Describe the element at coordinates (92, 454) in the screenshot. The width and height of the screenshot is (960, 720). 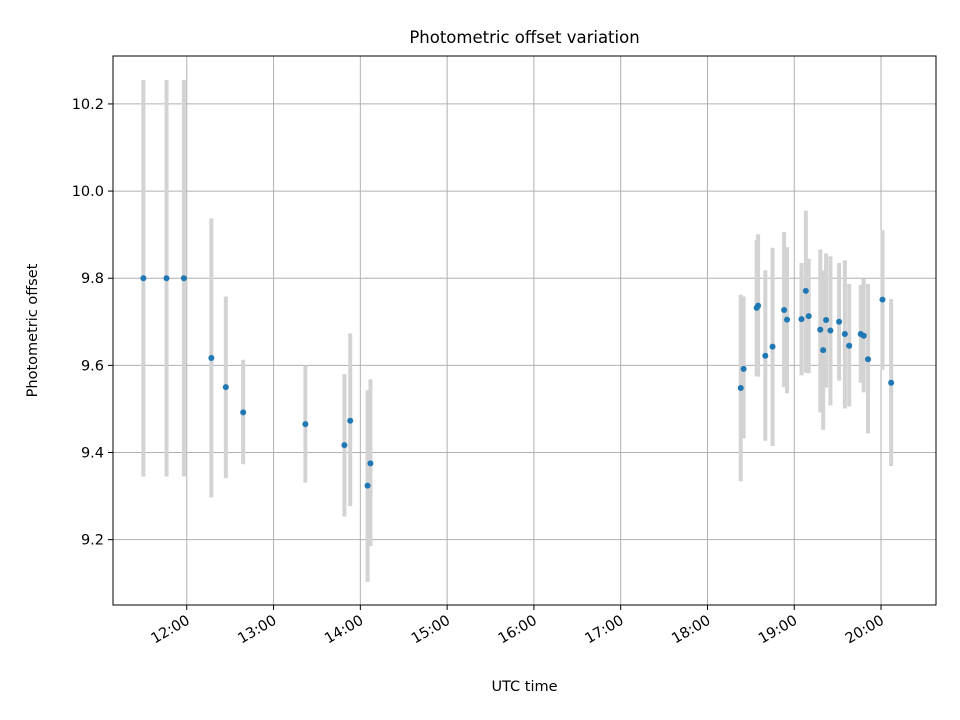
I see `y-tick-label: 9.4` at that location.